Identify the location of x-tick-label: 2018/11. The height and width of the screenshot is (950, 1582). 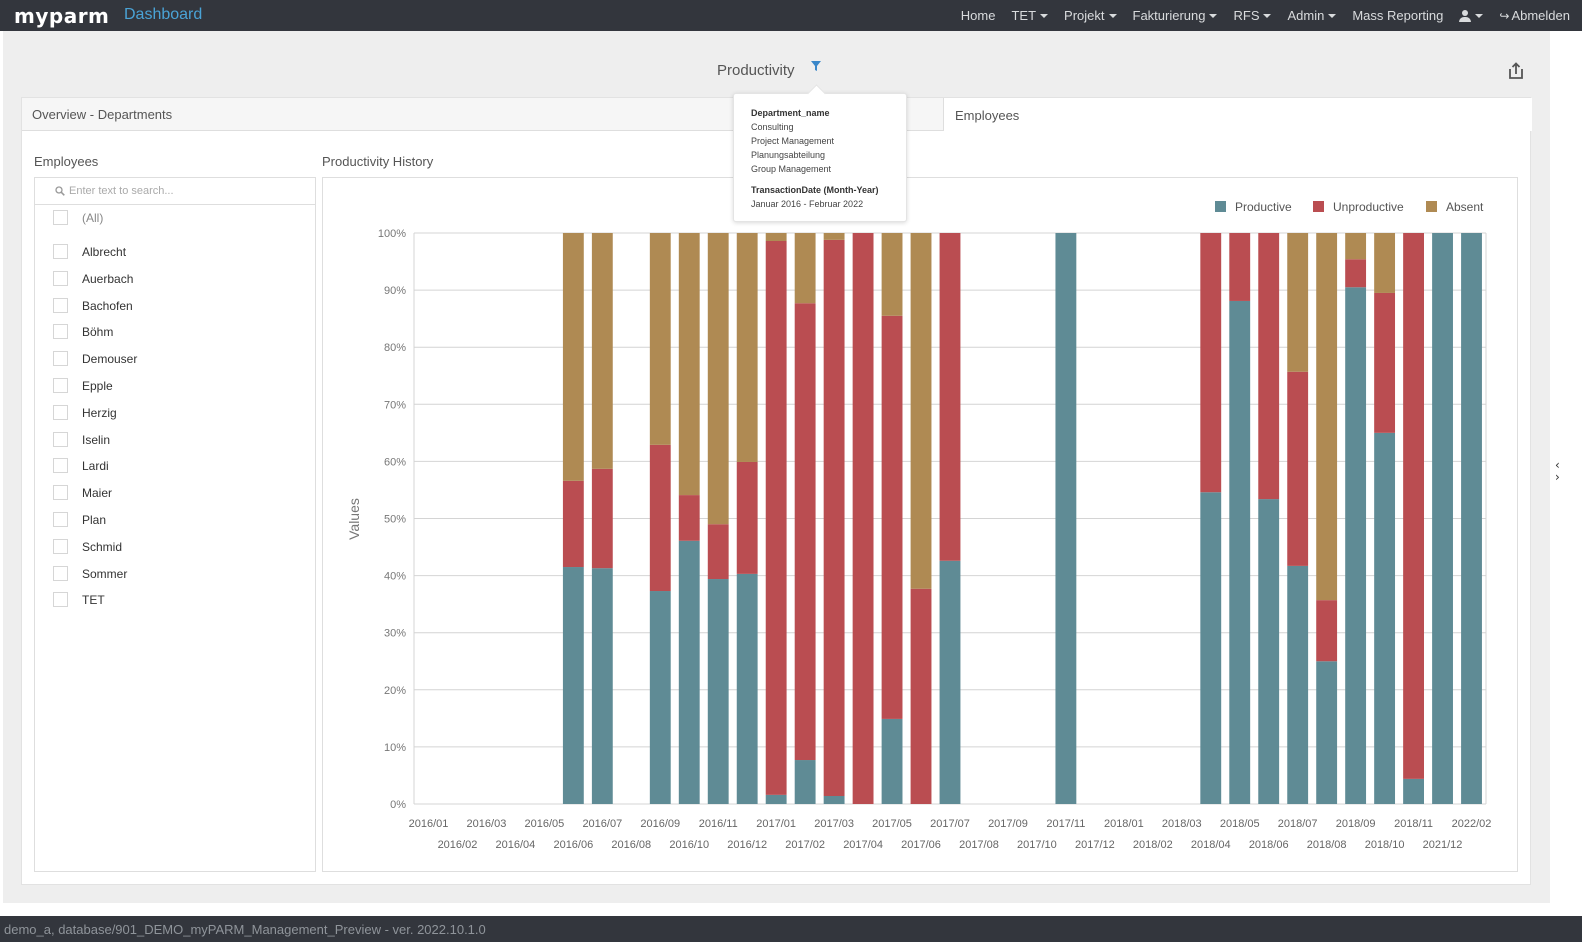
(1413, 824).